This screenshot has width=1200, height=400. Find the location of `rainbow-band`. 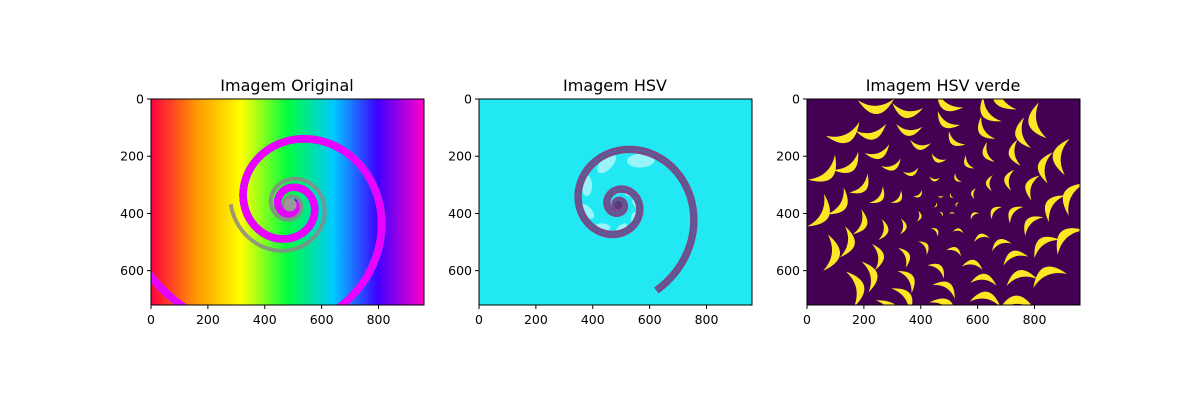

rainbow-band is located at coordinates (268, 220).